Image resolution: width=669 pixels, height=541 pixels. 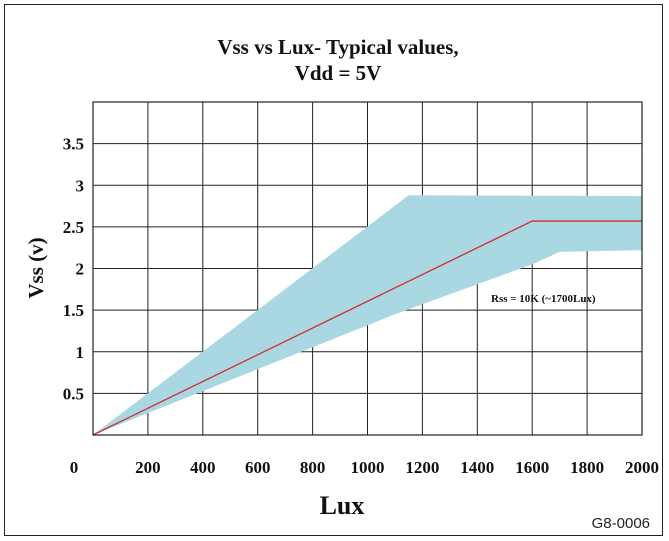 I want to click on y-tick-label: 1, so click(x=80, y=352).